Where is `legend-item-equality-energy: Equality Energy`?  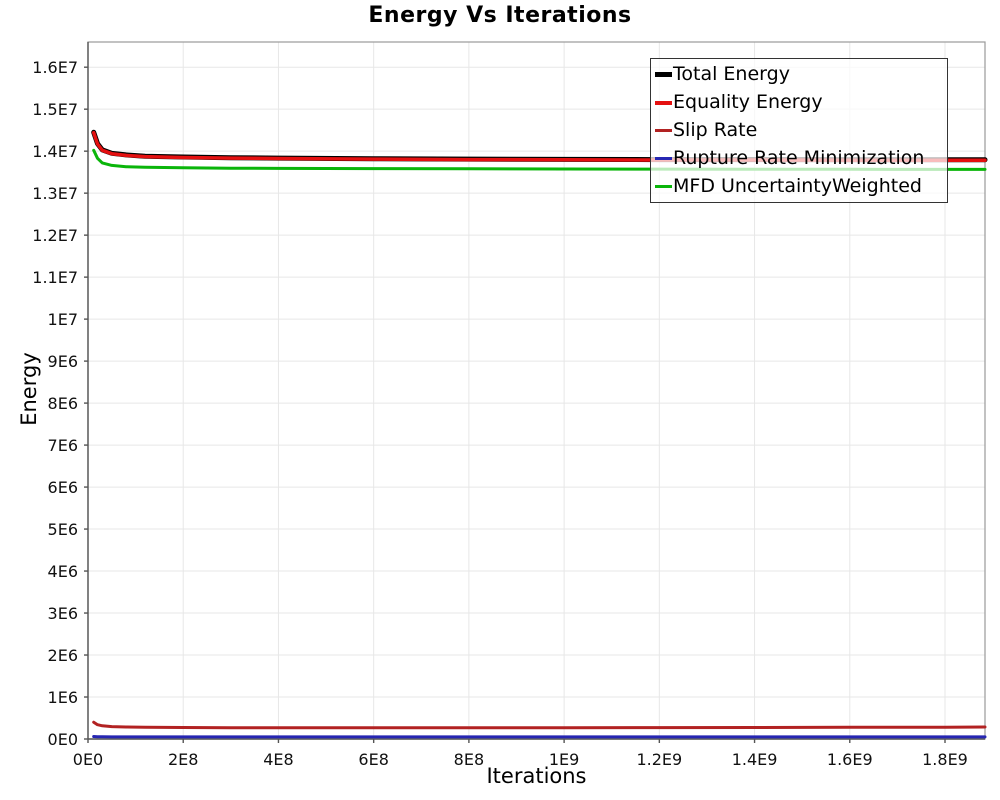 legend-item-equality-energy: Equality Energy is located at coordinates (801, 102).